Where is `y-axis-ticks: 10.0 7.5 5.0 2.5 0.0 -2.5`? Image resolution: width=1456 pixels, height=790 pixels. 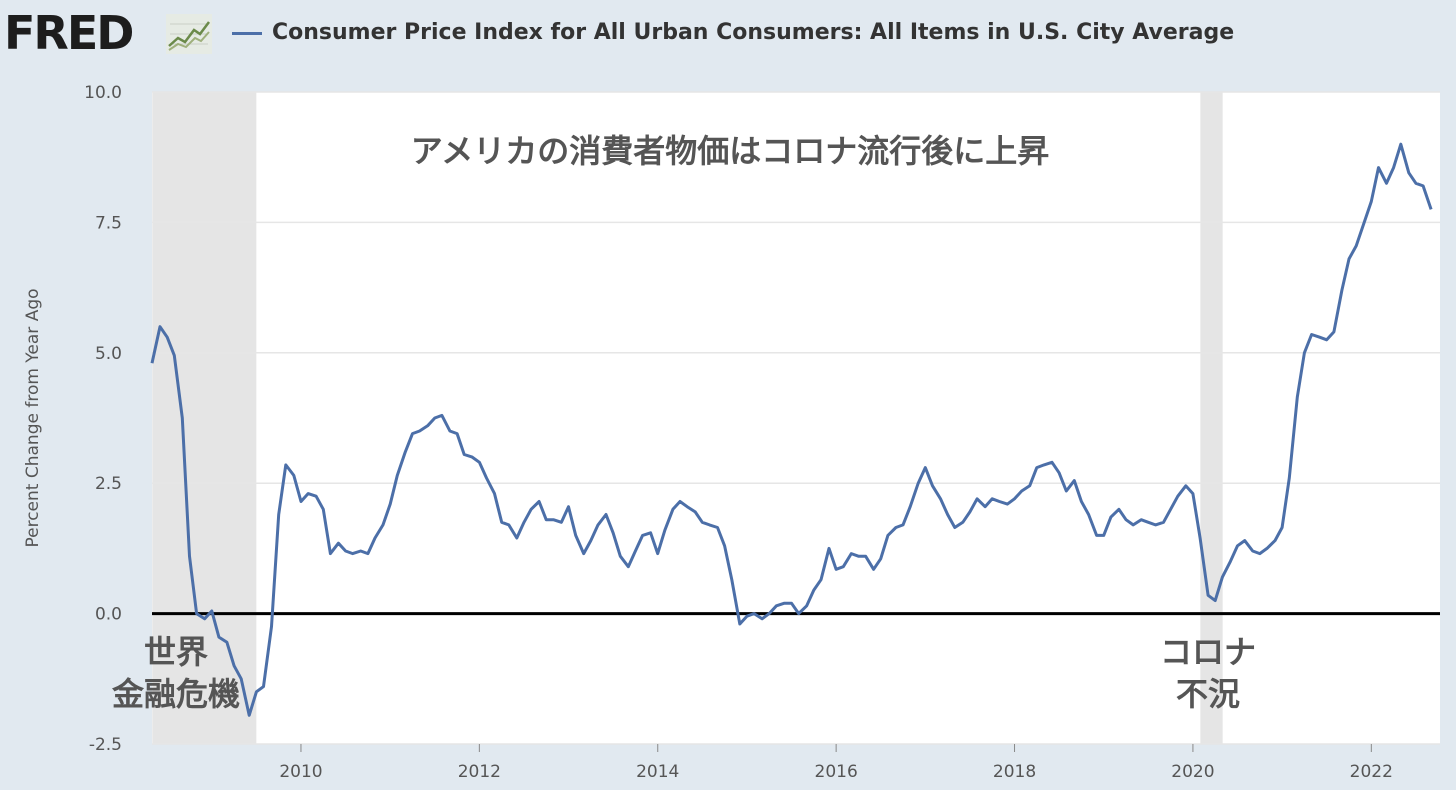
y-axis-ticks: 10.0 7.5 5.0 2.5 0.0 -2.5 is located at coordinates (103, 419).